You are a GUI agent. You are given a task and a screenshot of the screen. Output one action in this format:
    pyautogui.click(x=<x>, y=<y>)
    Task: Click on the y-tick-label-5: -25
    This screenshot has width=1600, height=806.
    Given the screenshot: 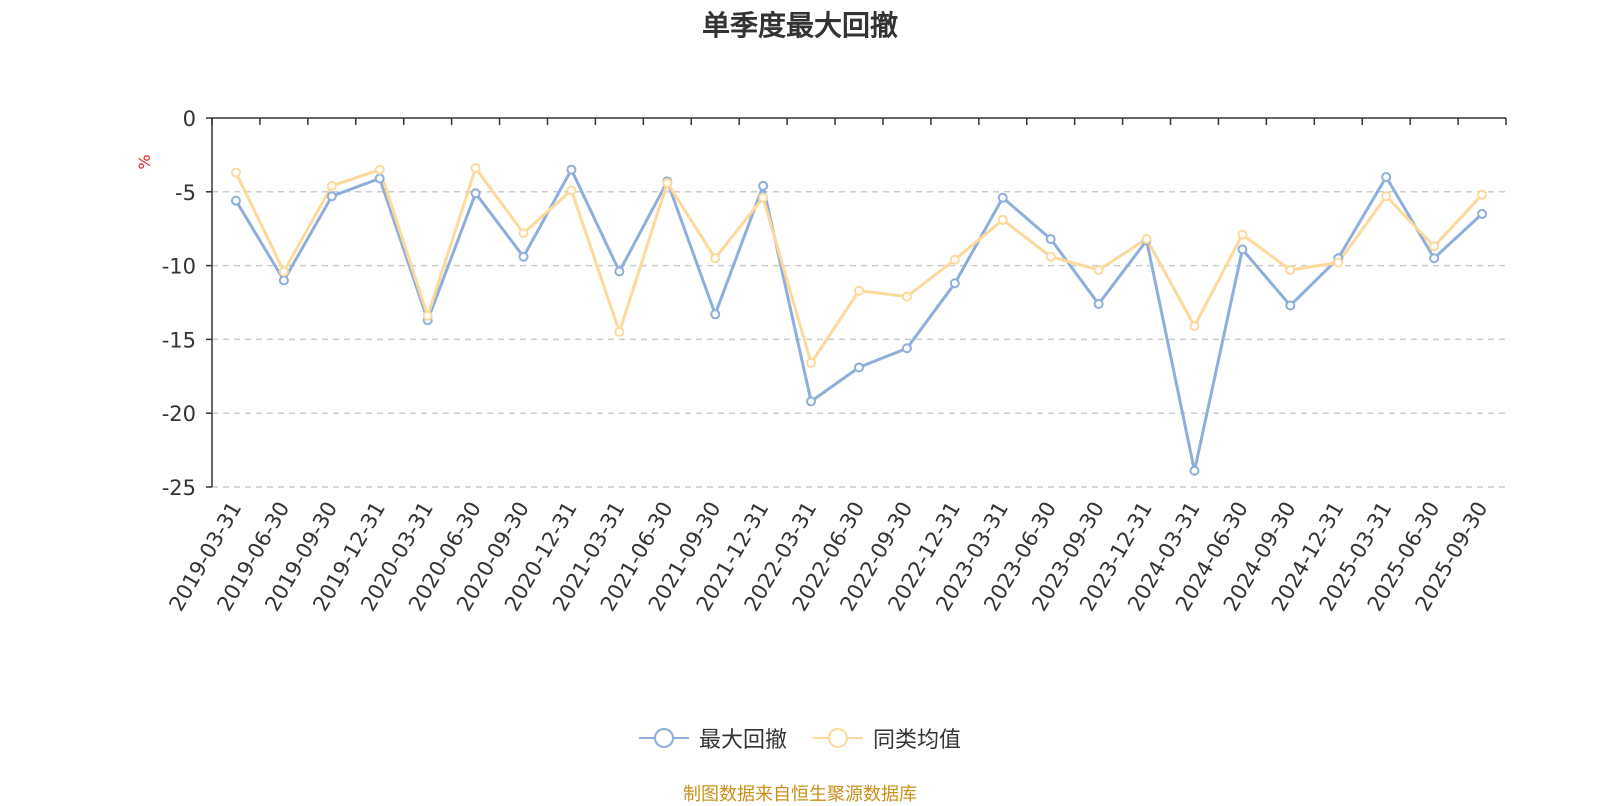 What is the action you would take?
    pyautogui.click(x=179, y=488)
    